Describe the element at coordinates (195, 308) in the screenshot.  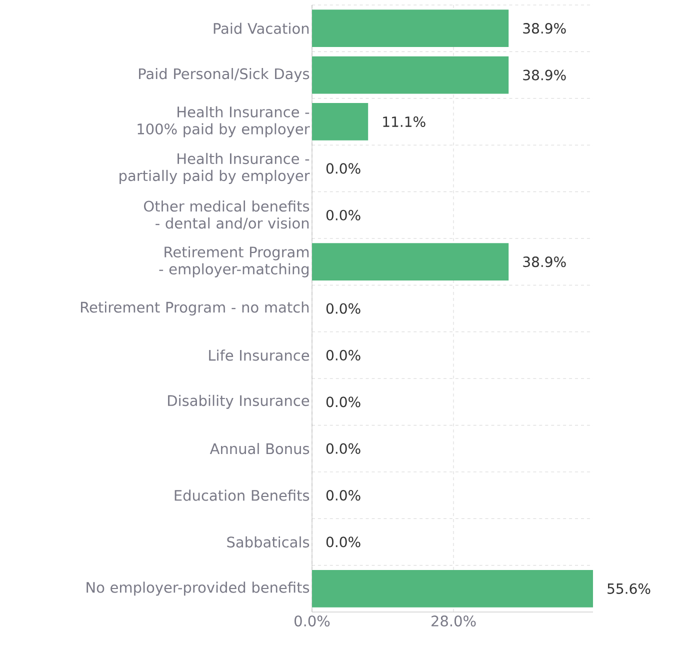
I see `y-tick-label: Retirement Program - no match` at that location.